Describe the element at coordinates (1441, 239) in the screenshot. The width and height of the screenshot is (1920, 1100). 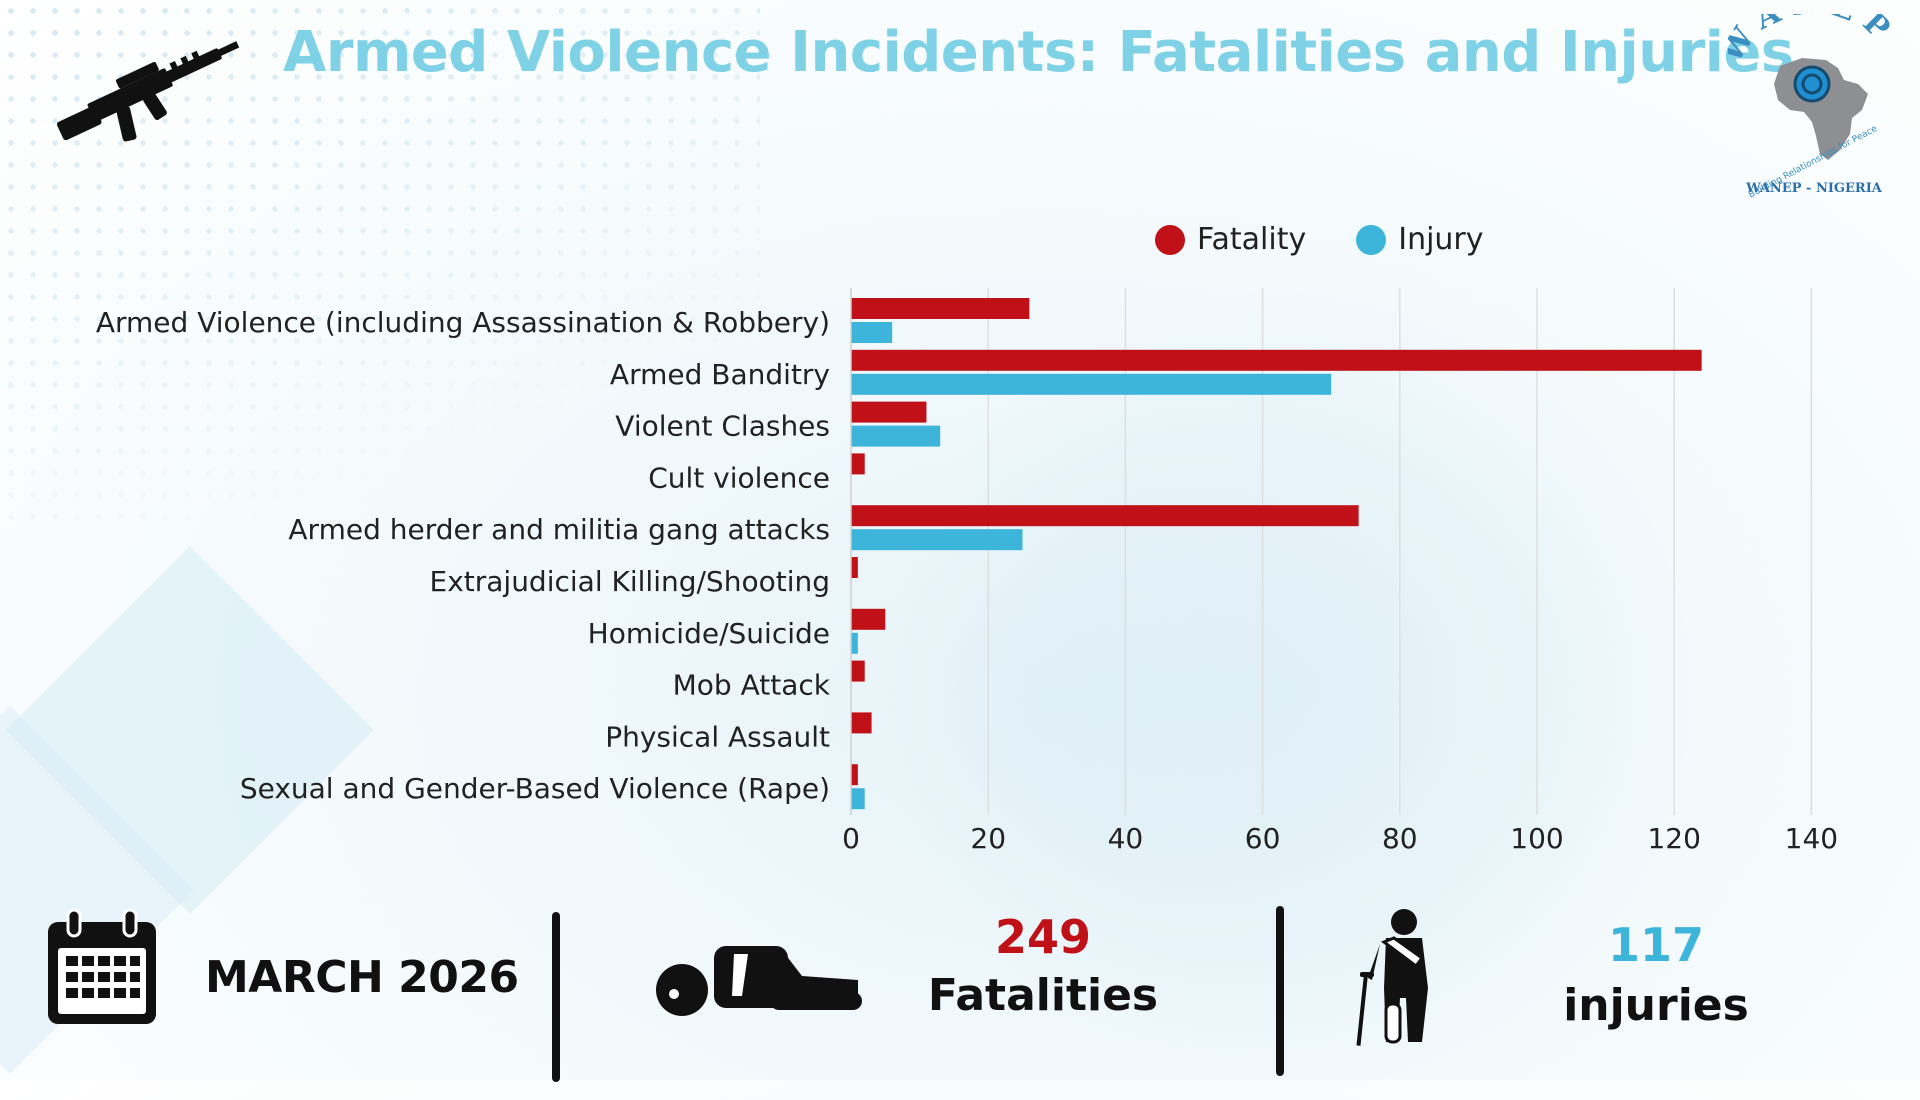
I see `legend-label-injury: Injury` at that location.